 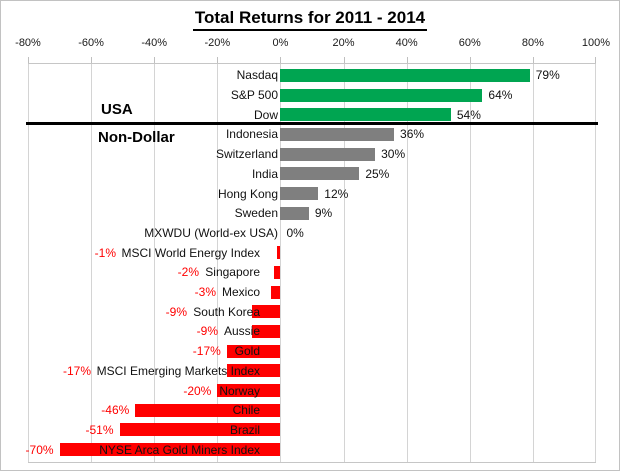 What do you see at coordinates (246, 154) in the screenshot?
I see `category-label-switzerland: Switzerland` at bounding box center [246, 154].